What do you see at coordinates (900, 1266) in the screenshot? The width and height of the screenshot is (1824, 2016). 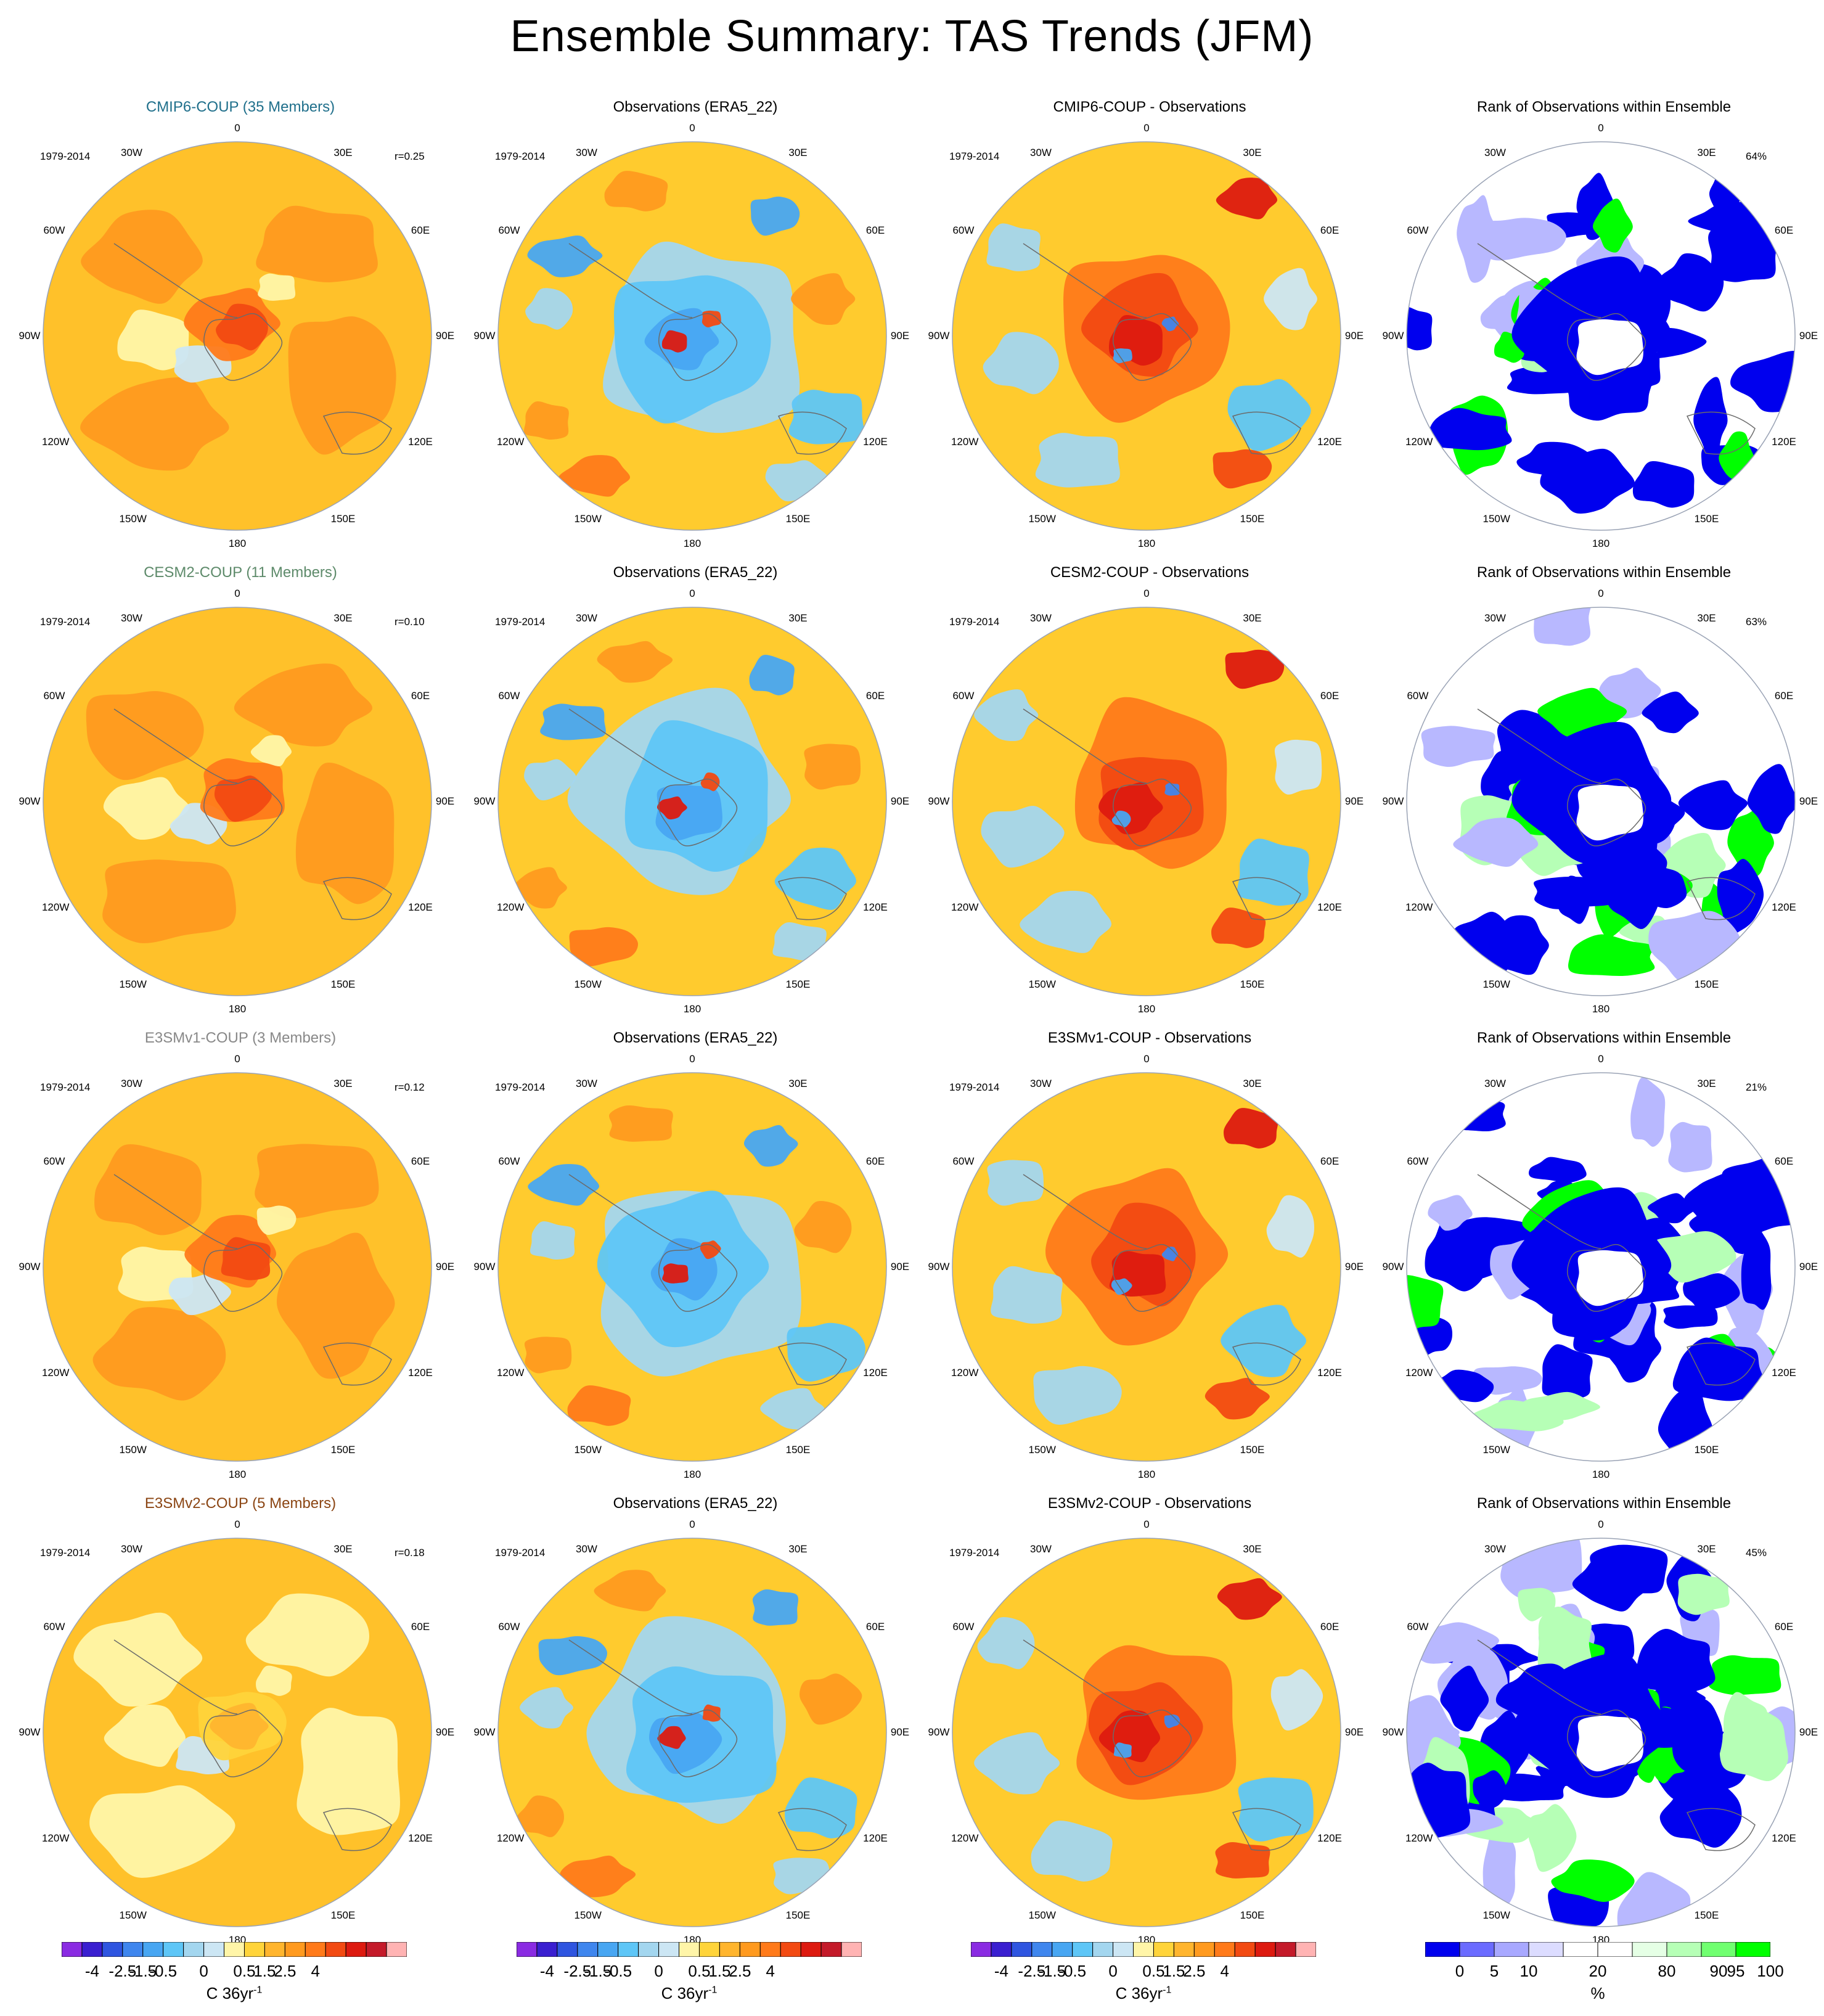 I see `longitude-label: 90E` at bounding box center [900, 1266].